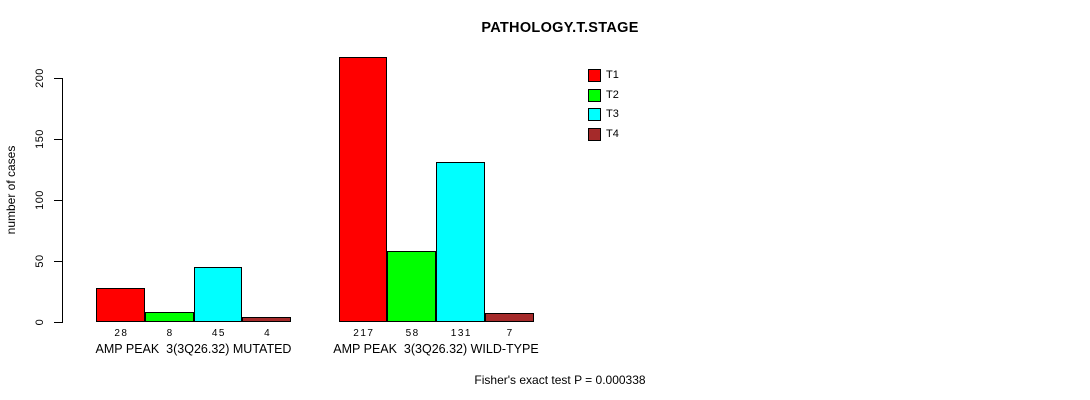 Image resolution: width=1090 pixels, height=400 pixels. Describe the element at coordinates (594, 95) in the screenshot. I see `legend-swatch-t2` at that location.